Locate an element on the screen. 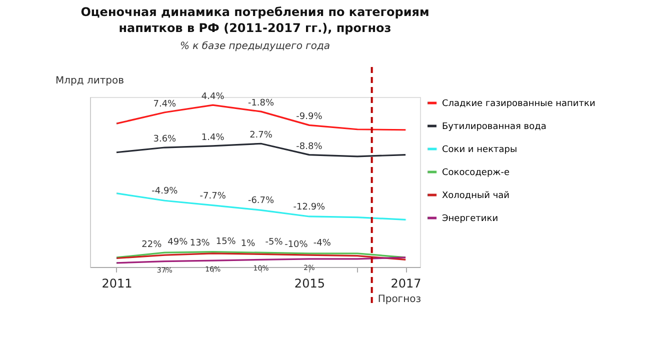  annotation: 2.7% is located at coordinates (261, 135).